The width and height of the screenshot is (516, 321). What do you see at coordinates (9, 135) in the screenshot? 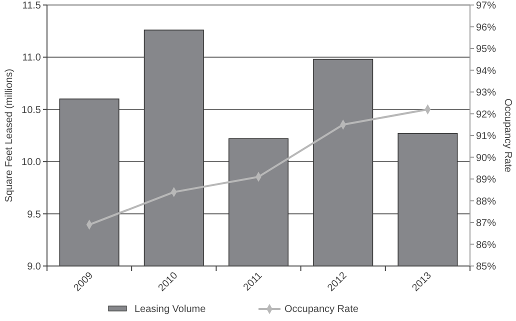
I see `y-axis-title: Square Feet Leased (millions)` at bounding box center [9, 135].